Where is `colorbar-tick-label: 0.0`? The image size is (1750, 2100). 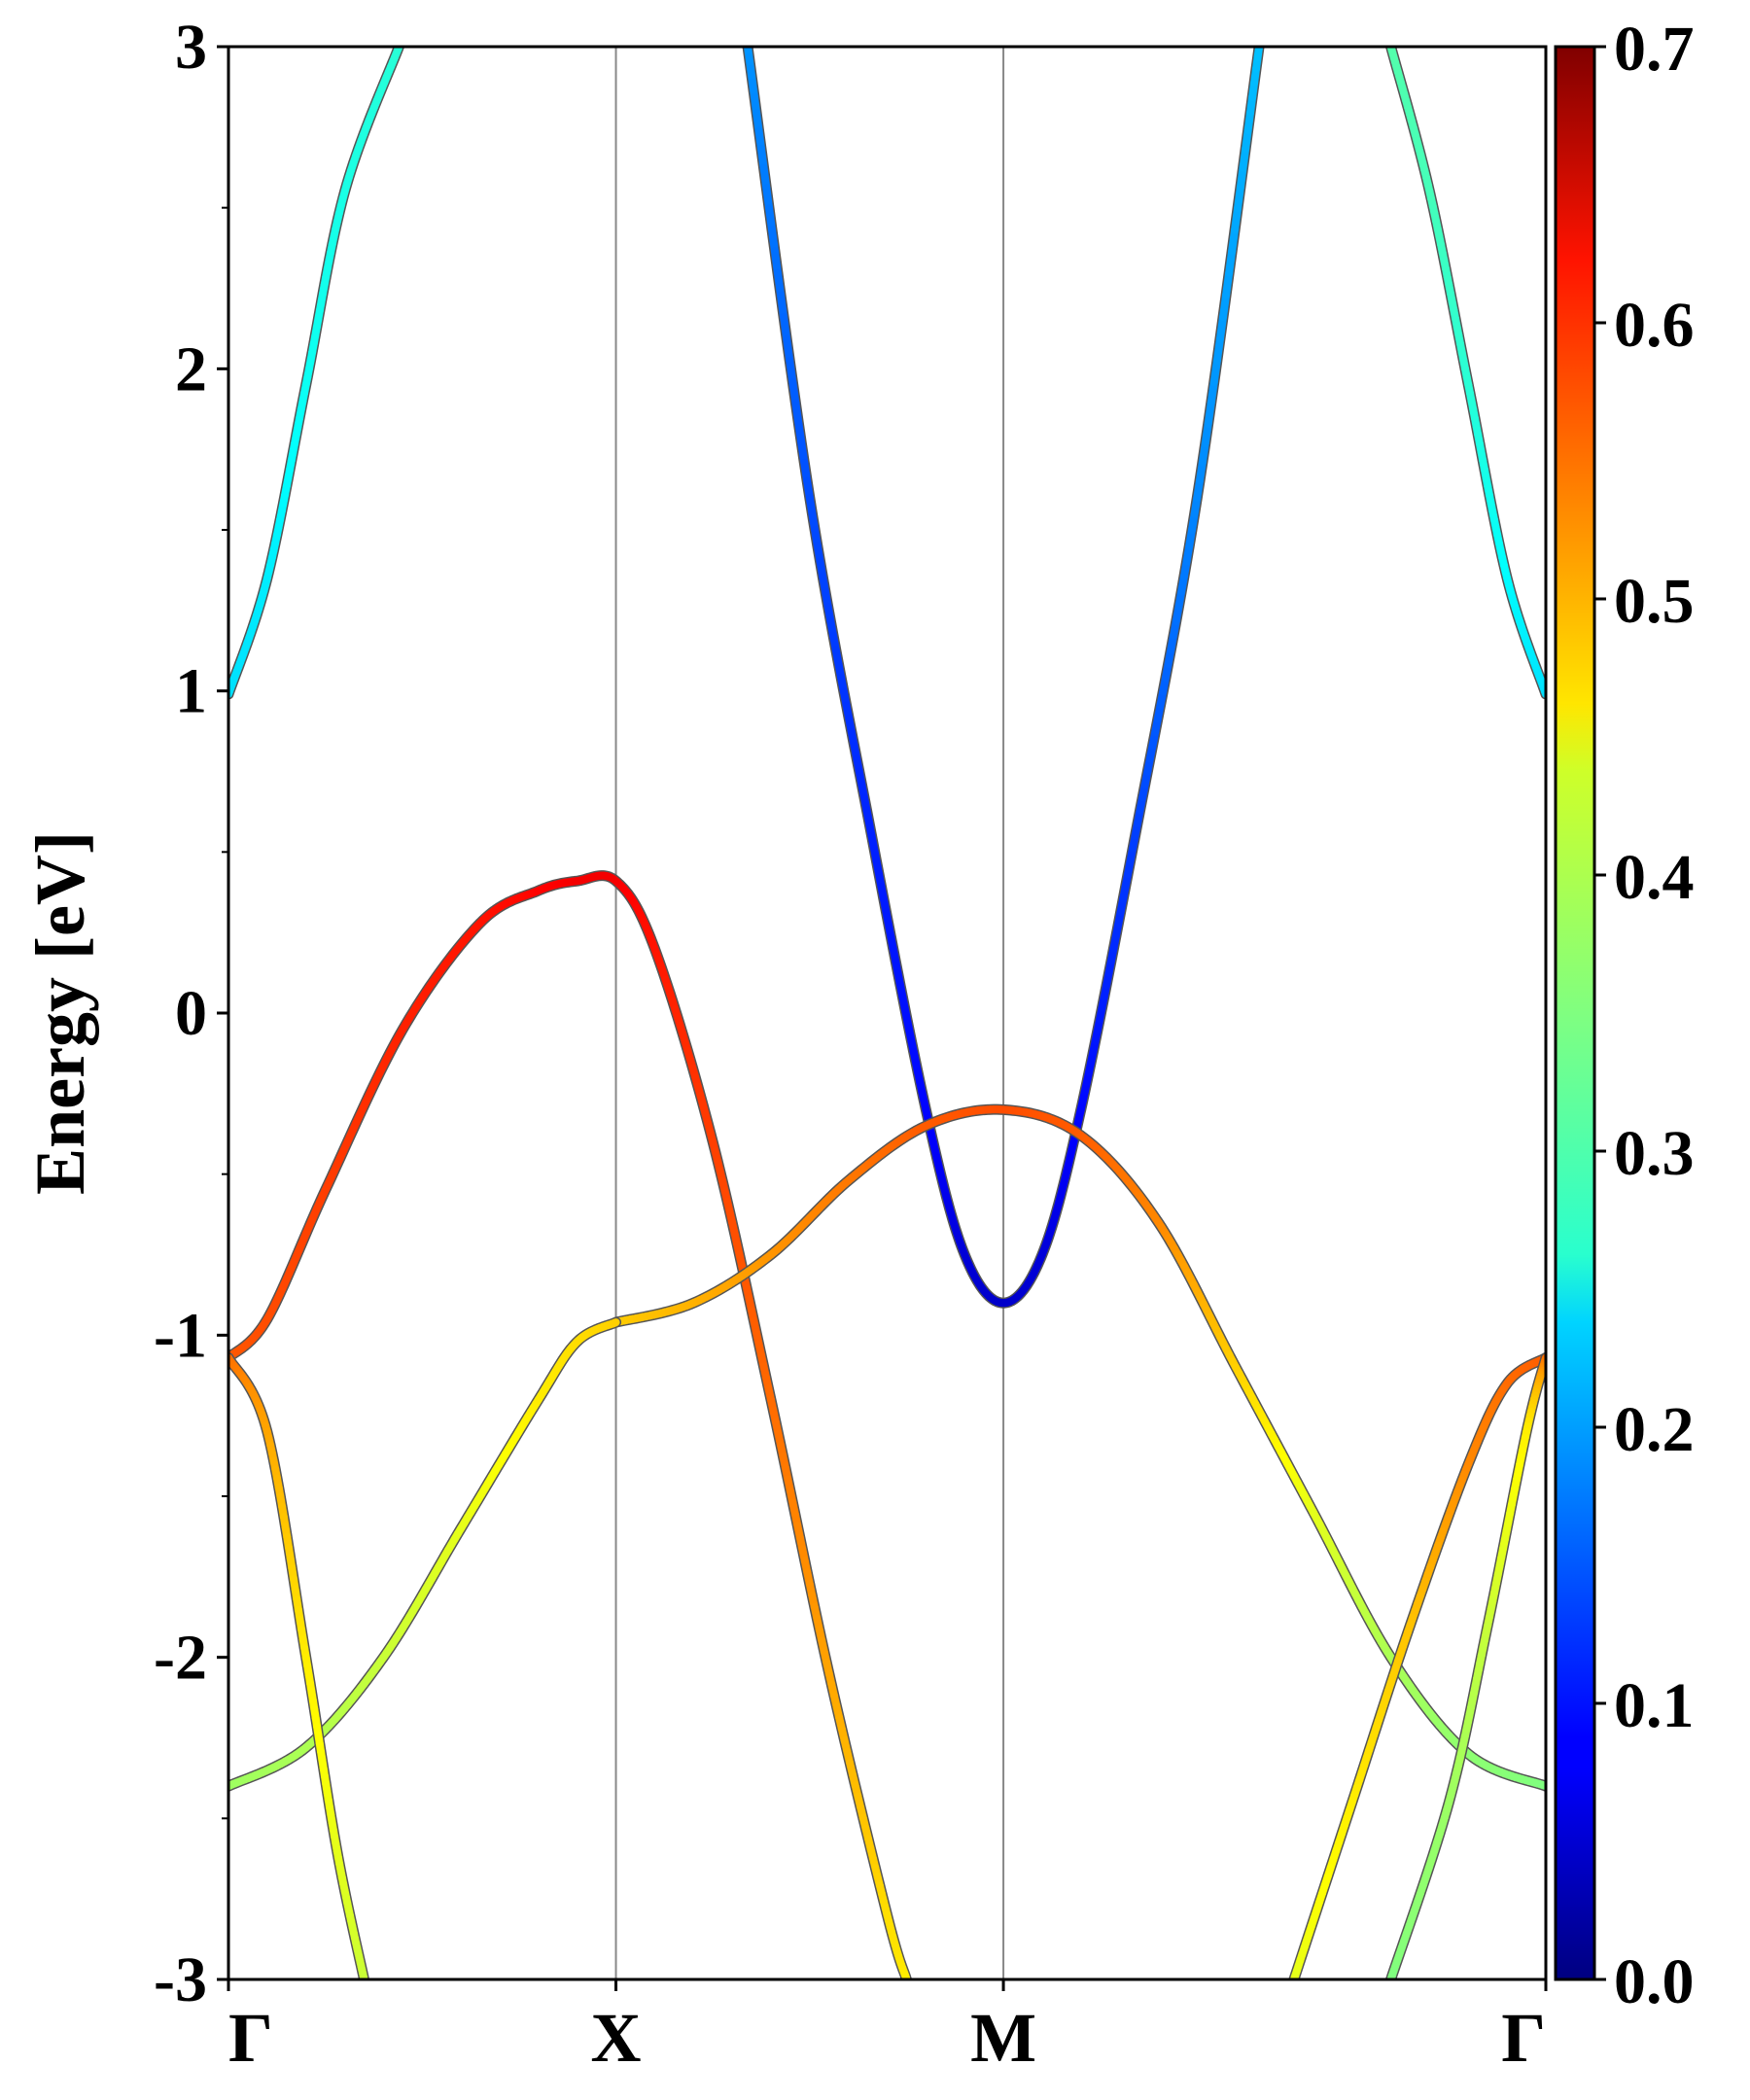 colorbar-tick-label: 0.0 is located at coordinates (1654, 1981).